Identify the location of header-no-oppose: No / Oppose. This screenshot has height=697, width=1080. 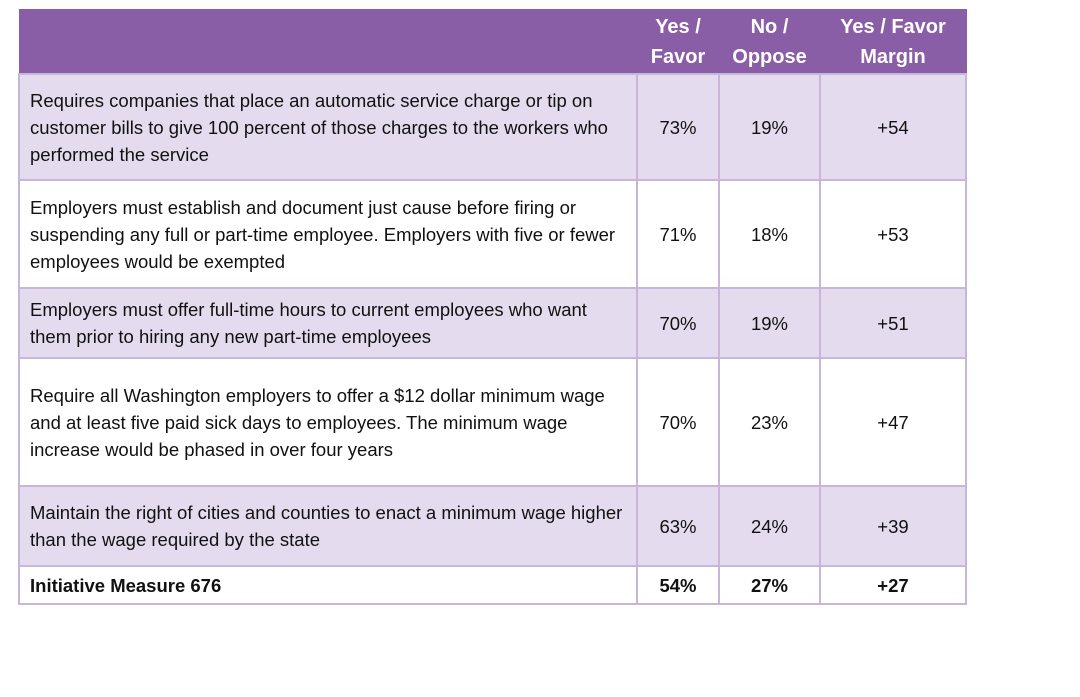
(769, 42).